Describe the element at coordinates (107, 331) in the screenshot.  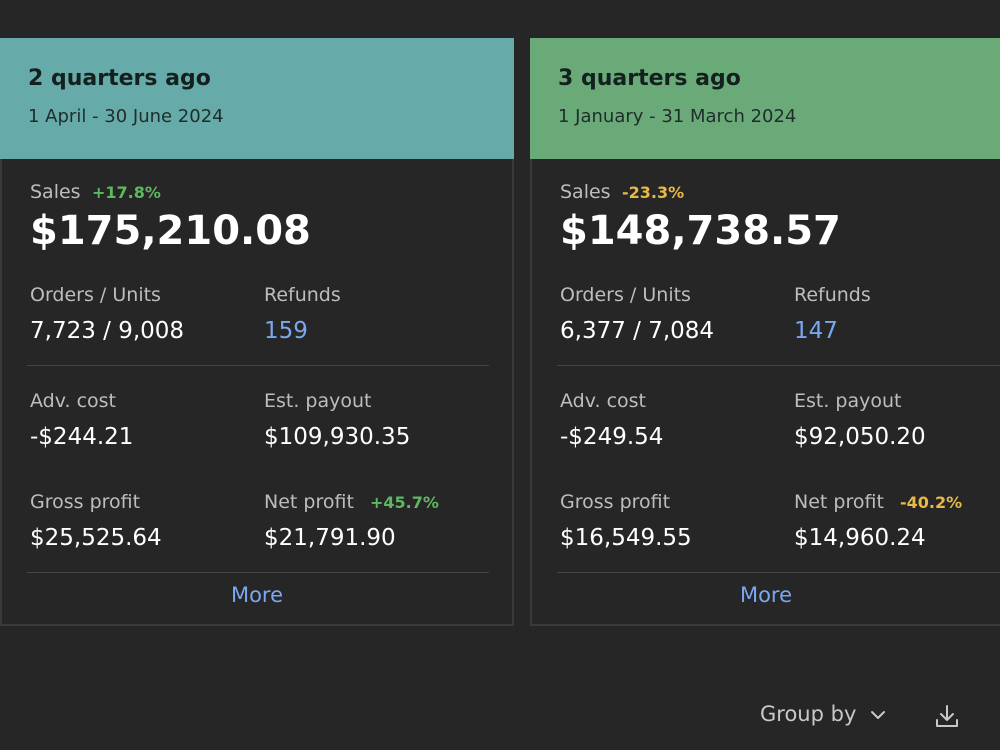
I see `orders-units-value: 7,723 / 9,008` at that location.